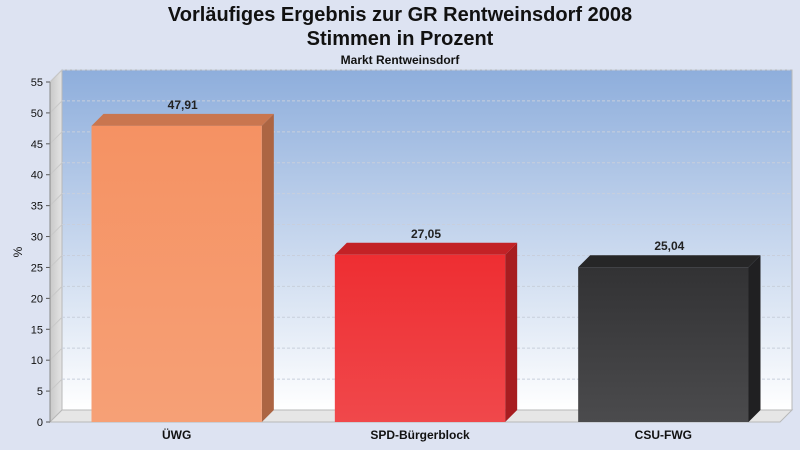  What do you see at coordinates (37, 145) in the screenshot?
I see `y-tick-label: 45` at bounding box center [37, 145].